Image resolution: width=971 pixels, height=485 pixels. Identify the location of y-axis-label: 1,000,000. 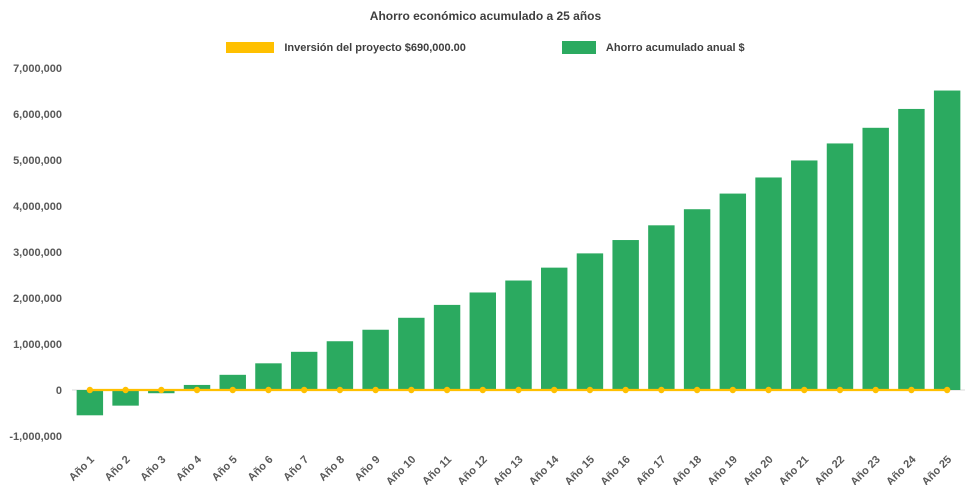
(37, 345).